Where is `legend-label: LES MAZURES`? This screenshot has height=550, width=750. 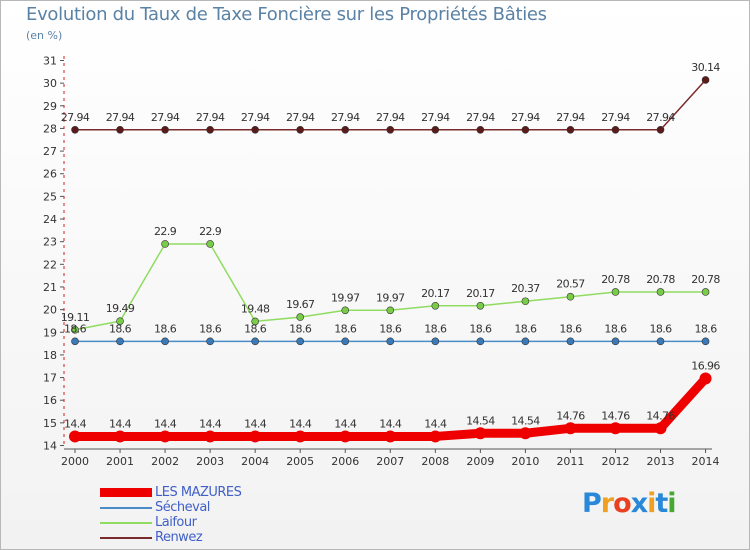 legend-label: LES MAZURES is located at coordinates (198, 492).